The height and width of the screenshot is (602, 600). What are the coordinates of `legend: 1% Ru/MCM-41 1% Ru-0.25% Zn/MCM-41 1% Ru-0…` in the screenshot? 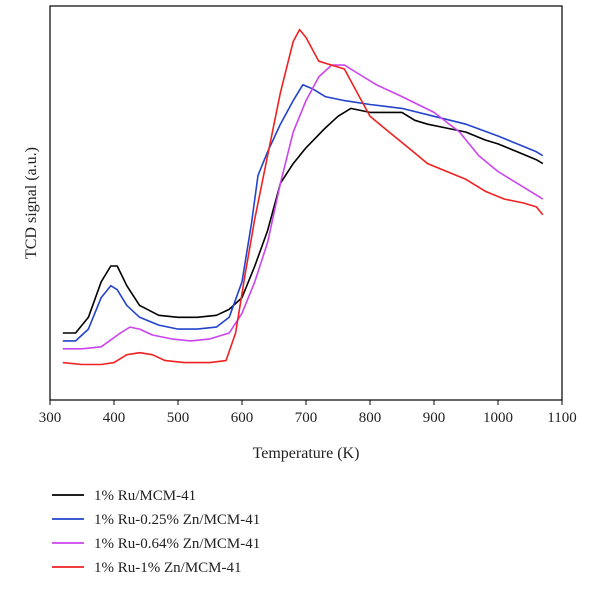 It's located at (156, 532).